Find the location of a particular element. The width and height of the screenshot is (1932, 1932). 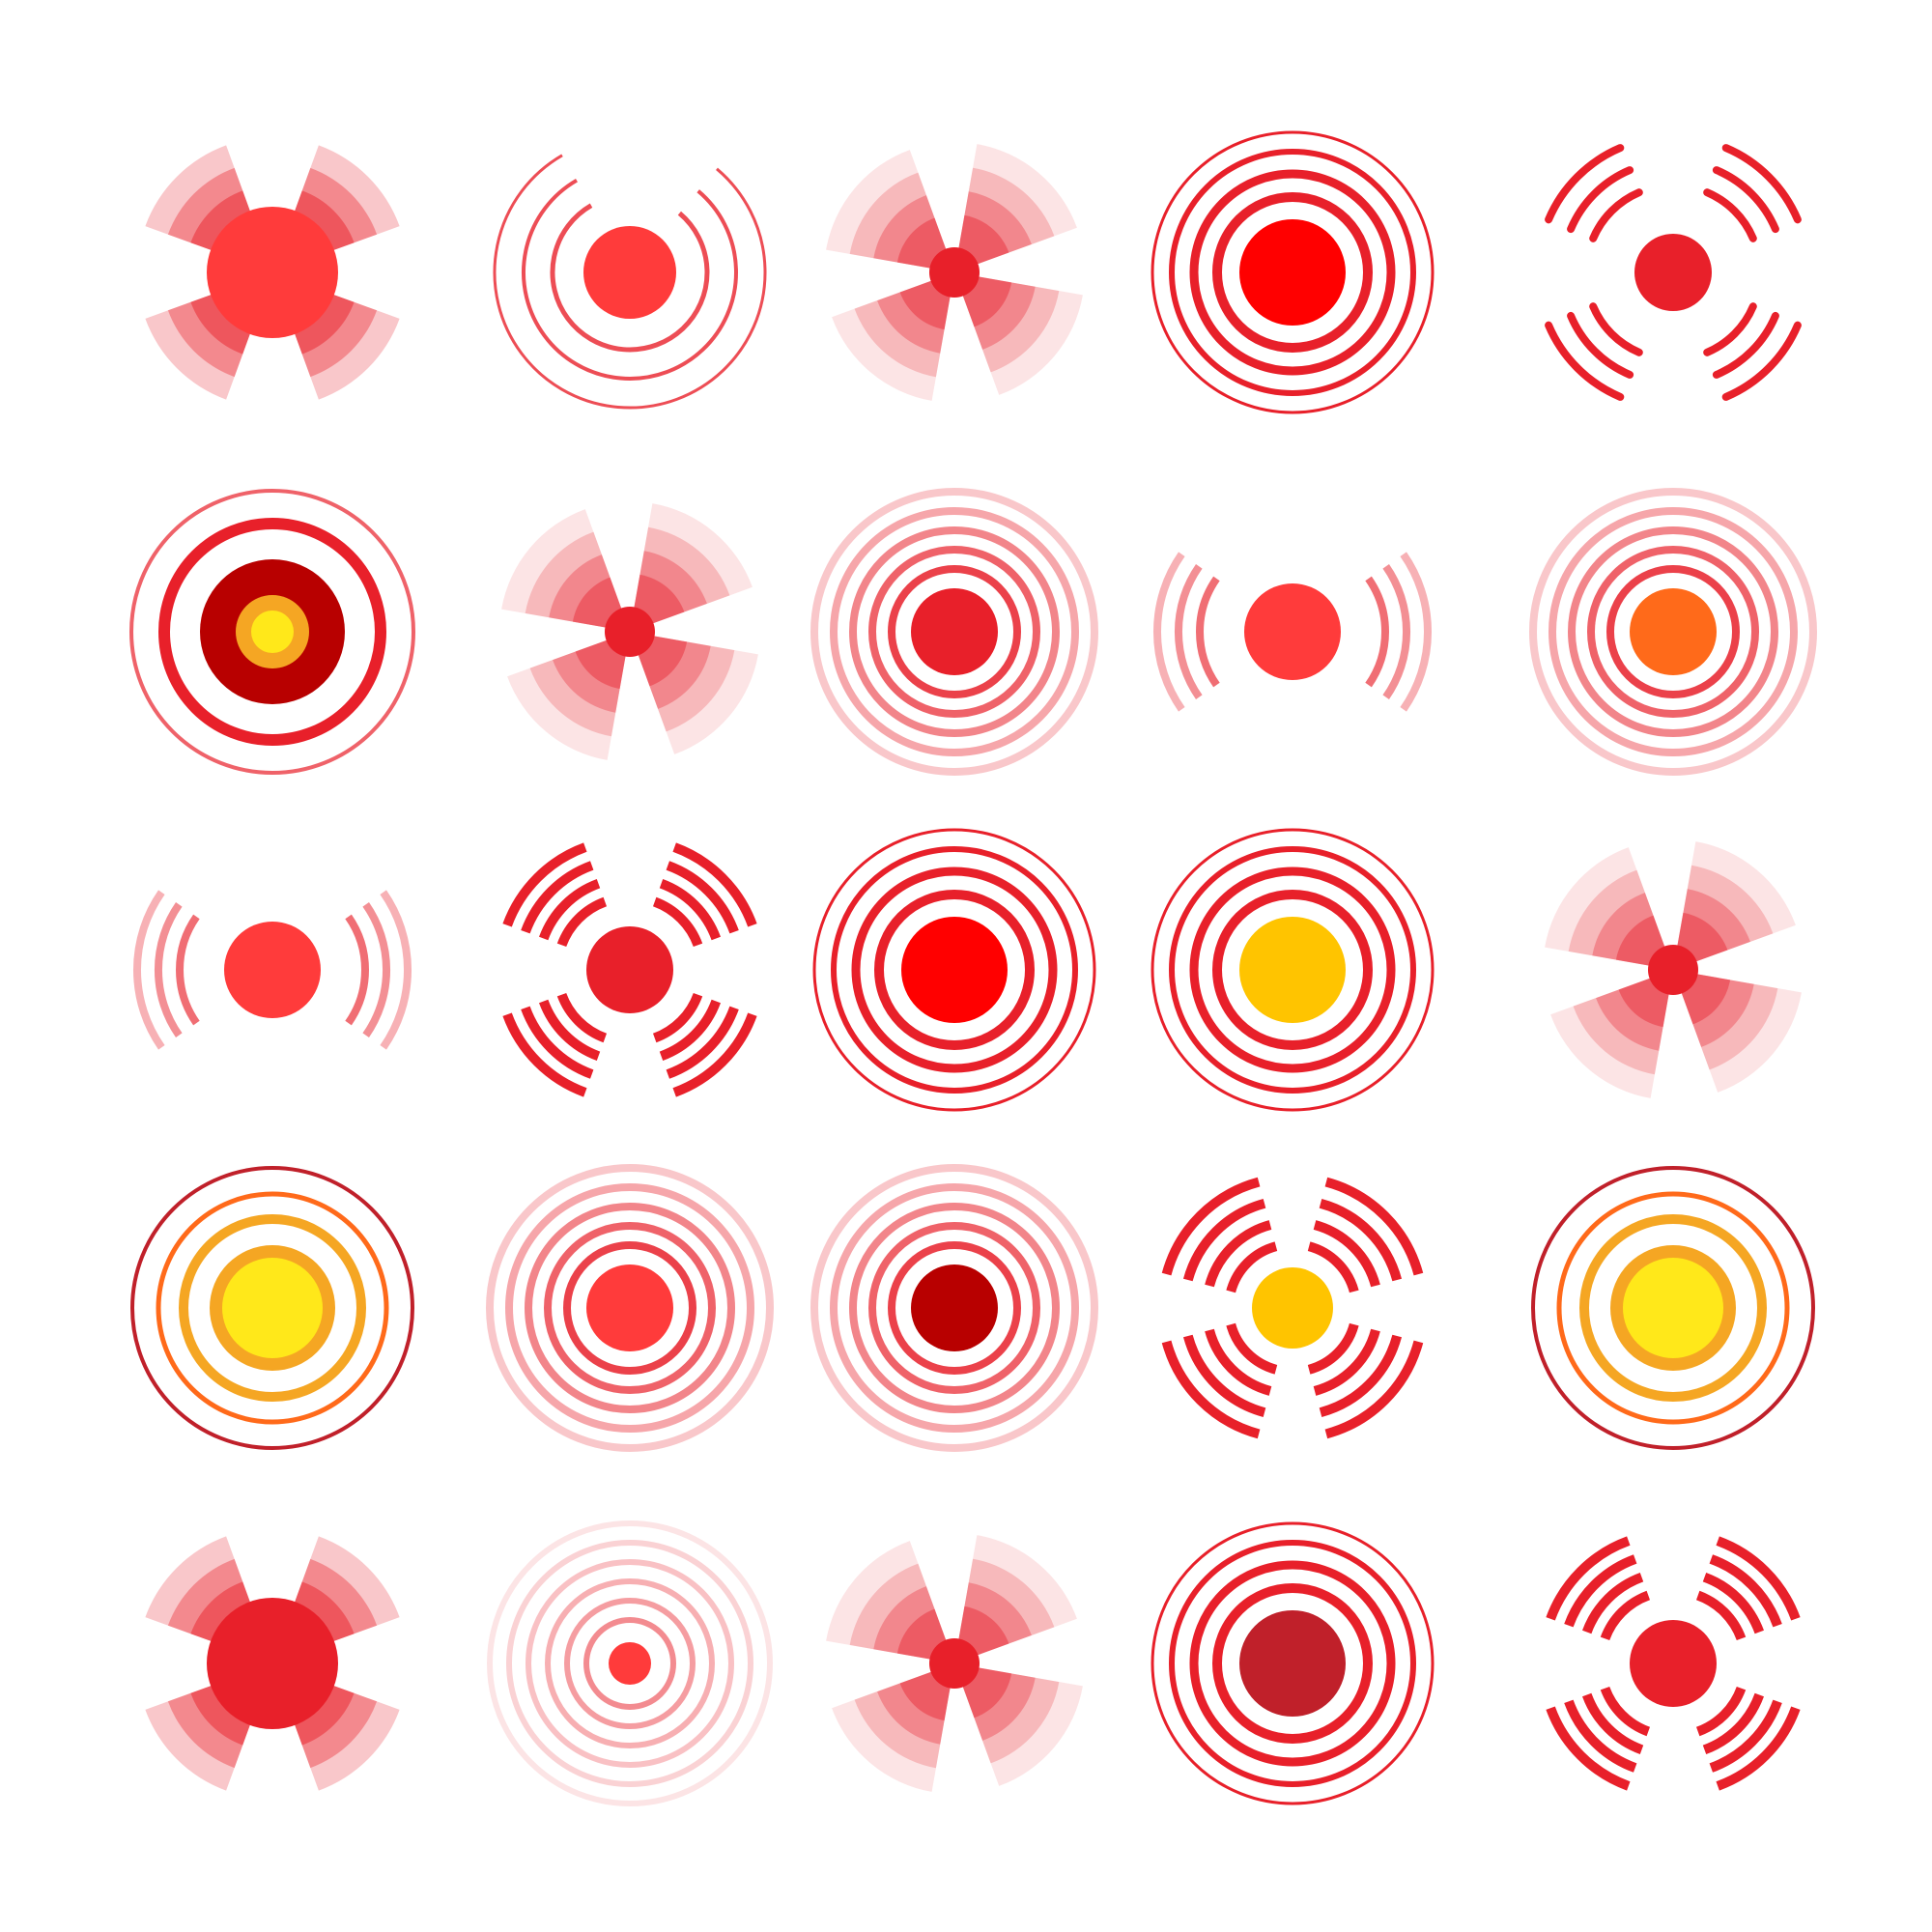

pain-target-crimson-icon is located at coordinates (1292, 1663).